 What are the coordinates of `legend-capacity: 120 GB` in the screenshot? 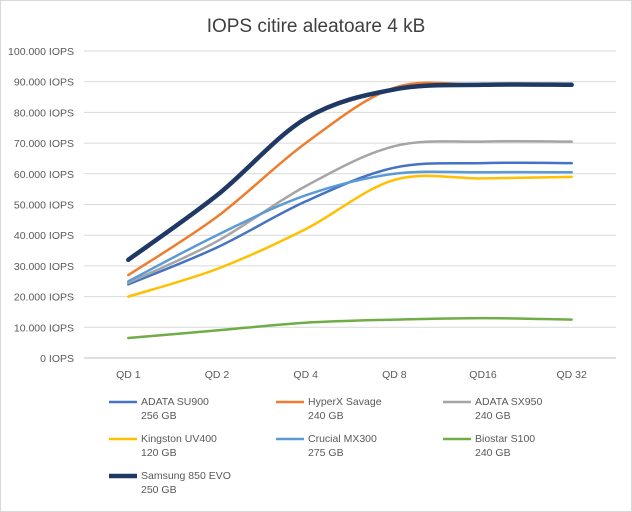 It's located at (159, 453).